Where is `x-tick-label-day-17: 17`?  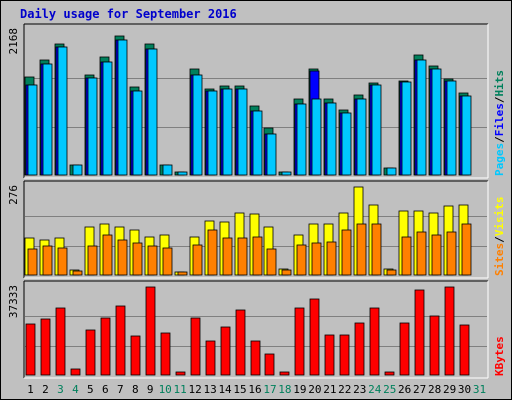
x-tick-label-day-17: 17 is located at coordinates (269, 389).